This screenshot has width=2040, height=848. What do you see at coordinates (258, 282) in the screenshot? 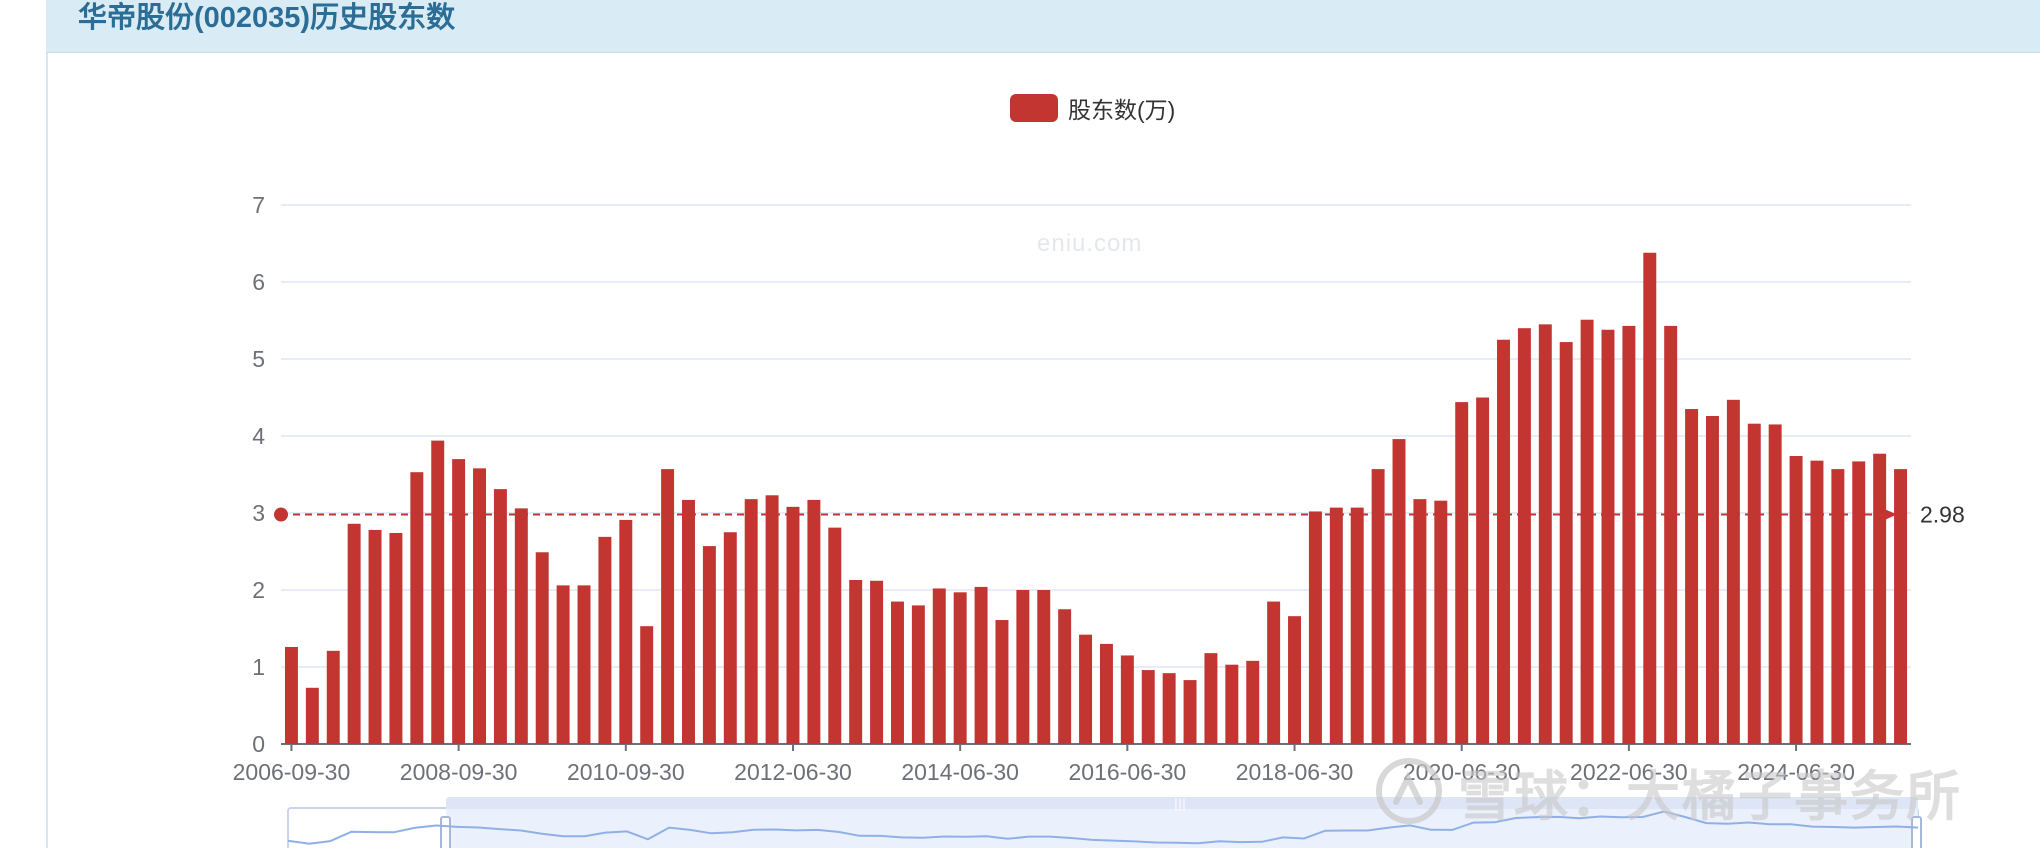
I see `y-tick-label: 6` at bounding box center [258, 282].